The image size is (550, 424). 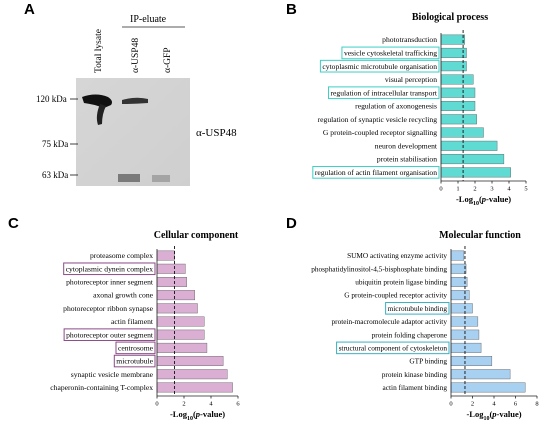 I want to click on highlight-box-cytoplasmic-microtubule-organisation, so click(x=379, y=66).